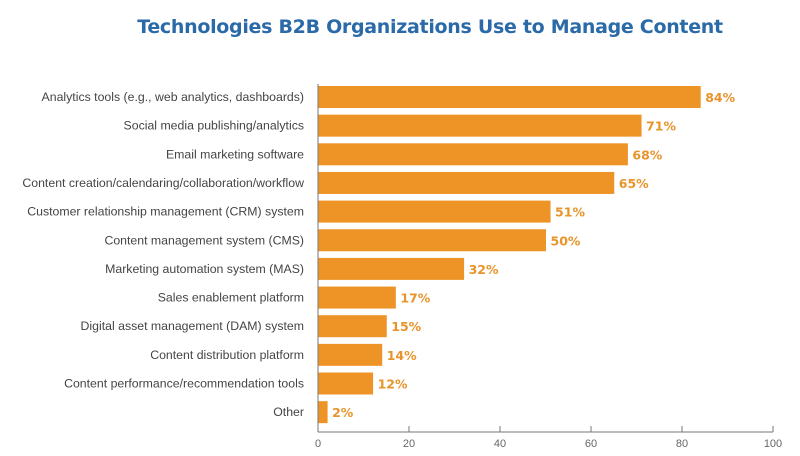  I want to click on x-tick-label: 100, so click(773, 444).